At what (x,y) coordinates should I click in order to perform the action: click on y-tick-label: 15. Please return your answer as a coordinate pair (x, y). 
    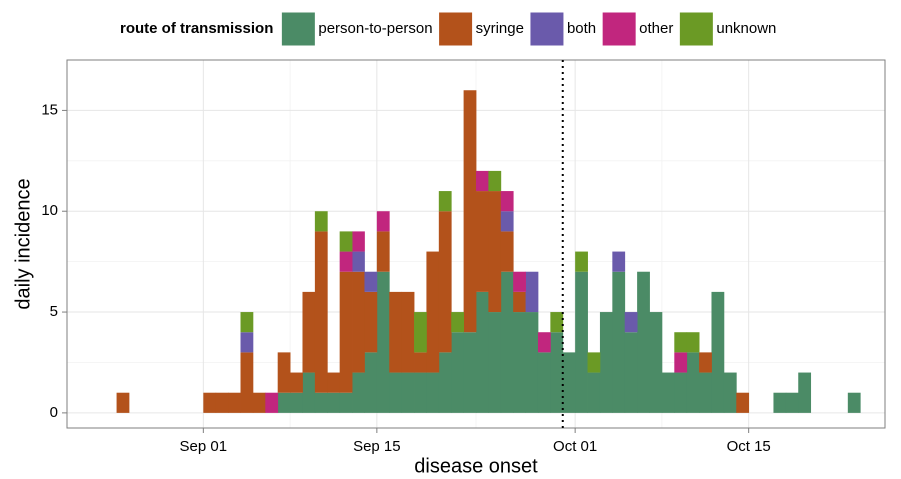
    Looking at the image, I should click on (49, 109).